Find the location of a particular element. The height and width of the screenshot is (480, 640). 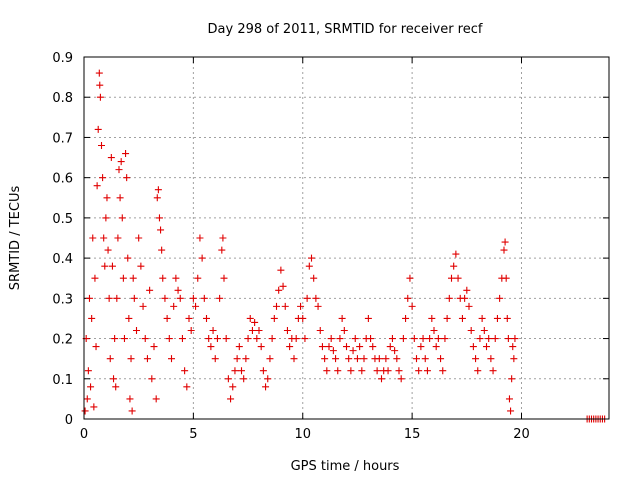

x-tick-label: 15 is located at coordinates (412, 434).